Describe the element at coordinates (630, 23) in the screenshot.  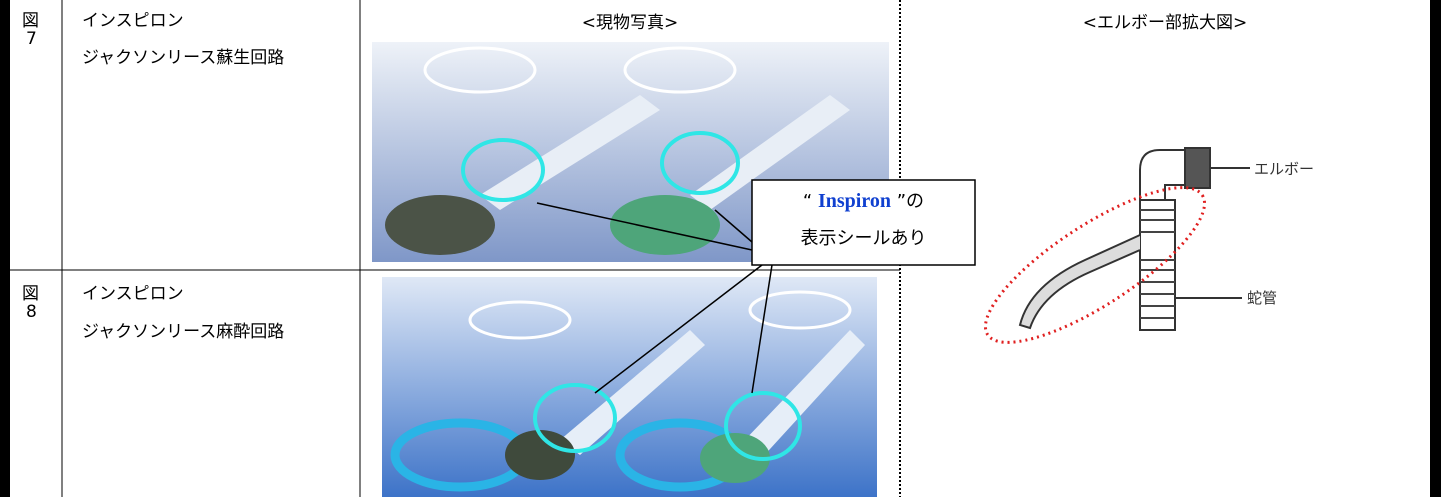
I see `header-photo: <現物写真>` at that location.